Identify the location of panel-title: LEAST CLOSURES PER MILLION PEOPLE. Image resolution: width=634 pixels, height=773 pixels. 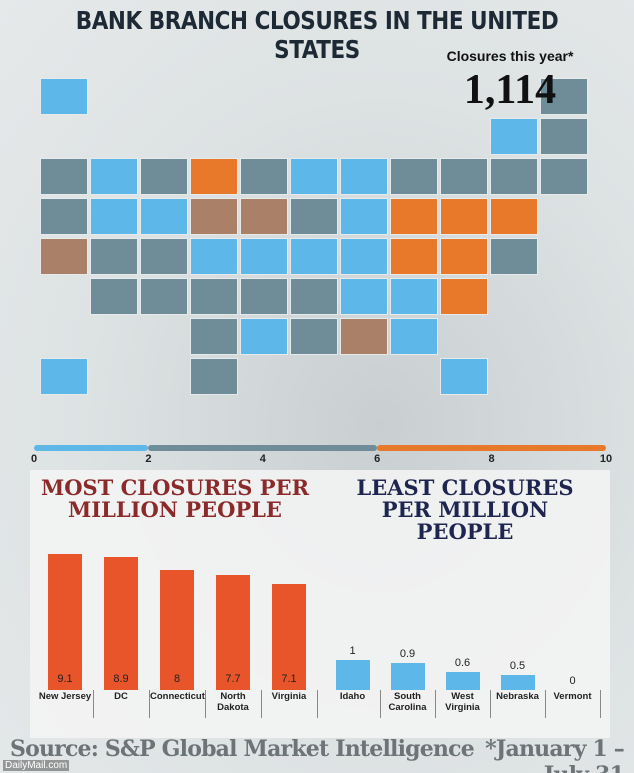
(465, 509).